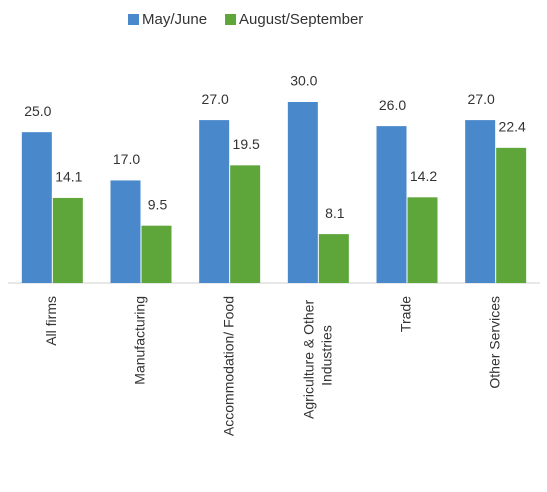 The width and height of the screenshot is (547, 492). What do you see at coordinates (126, 159) in the screenshot?
I see `data-label: 17.0` at bounding box center [126, 159].